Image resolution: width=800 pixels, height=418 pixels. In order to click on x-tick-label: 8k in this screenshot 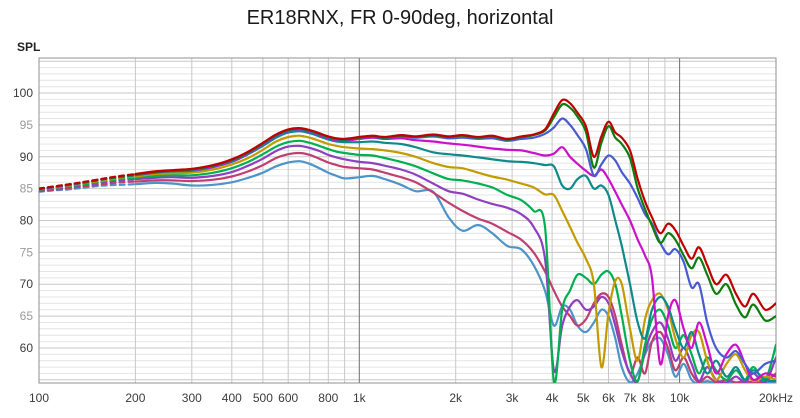, I will do `click(649, 398)`.